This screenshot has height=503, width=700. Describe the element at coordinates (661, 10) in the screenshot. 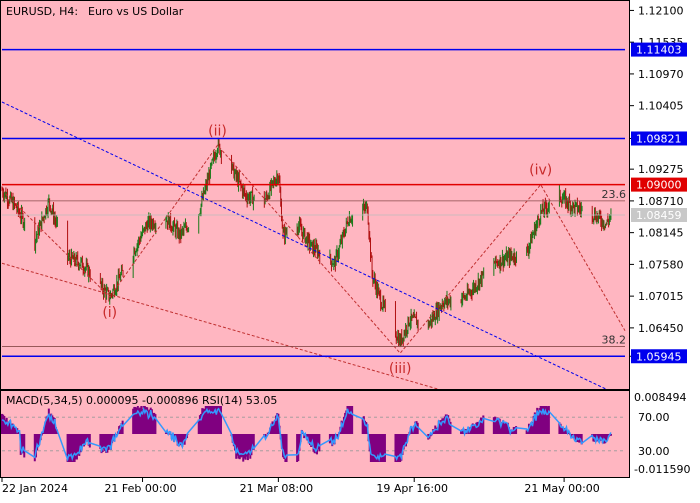

I see `y-tick-label: 1.12100` at that location.